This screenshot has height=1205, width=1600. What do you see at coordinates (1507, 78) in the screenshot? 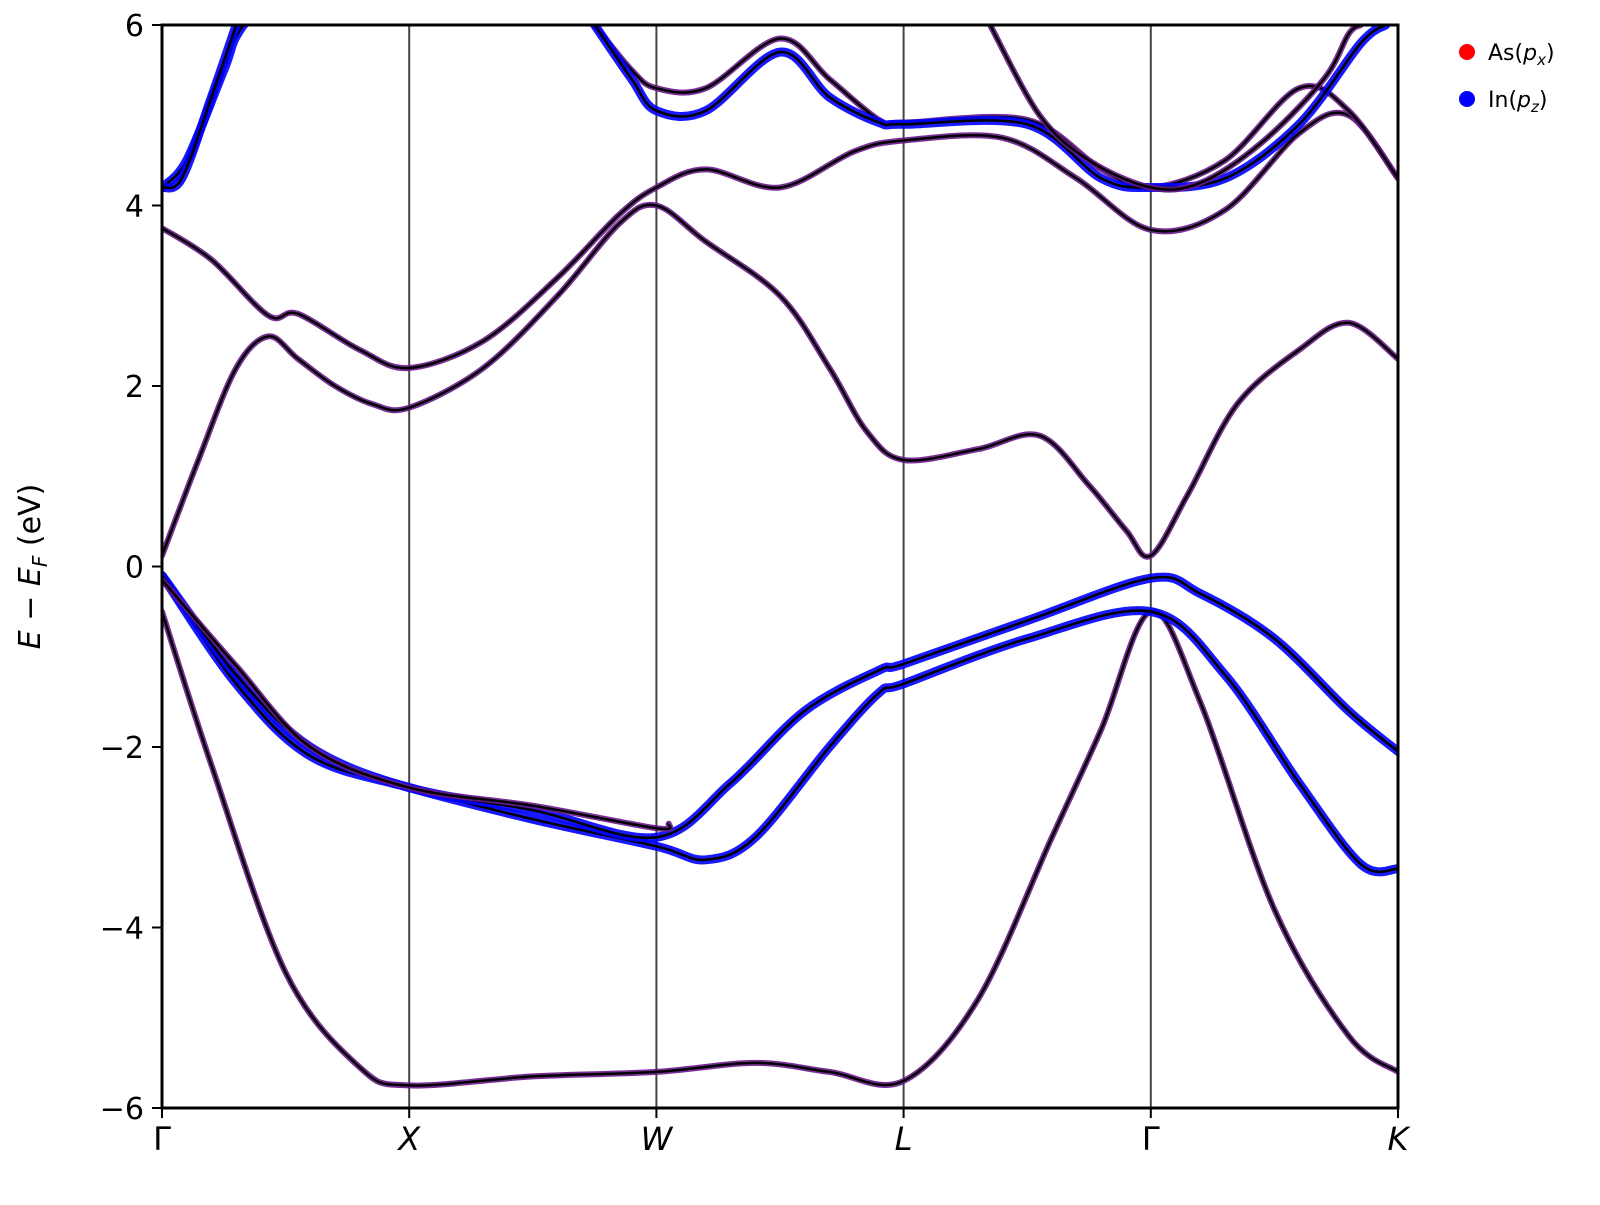
I see `legend: As(px) In(pz)` at bounding box center [1507, 78].